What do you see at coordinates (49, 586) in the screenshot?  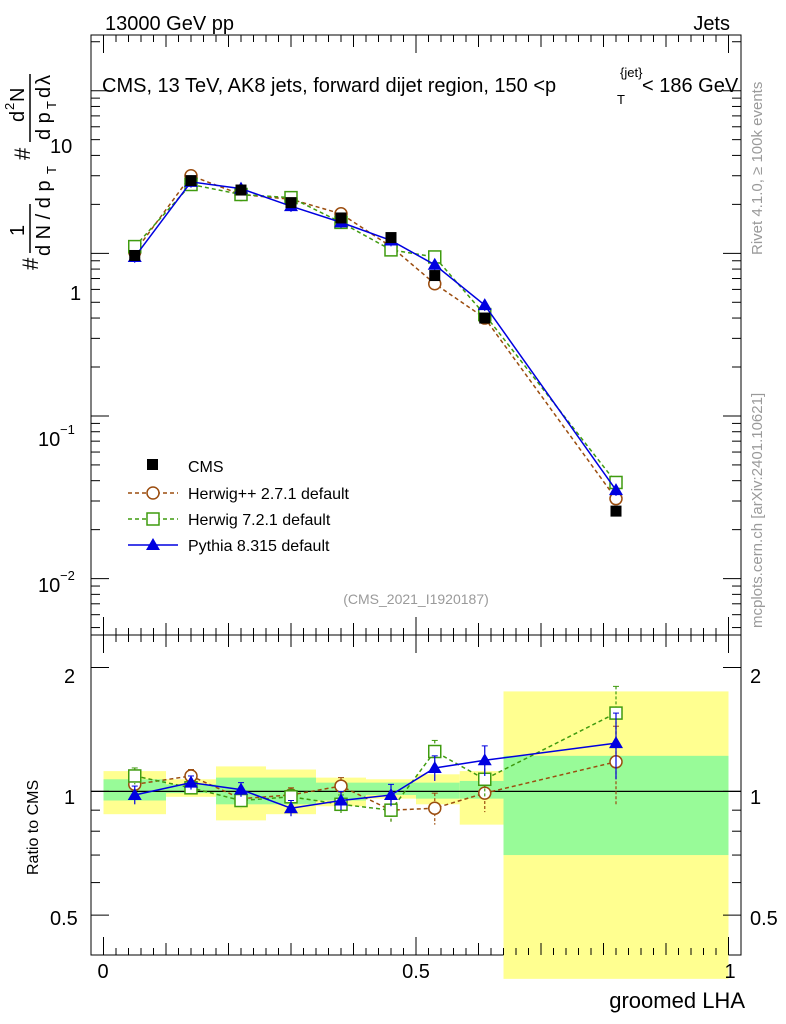 I see `y-tick-label-0.01: 10` at bounding box center [49, 586].